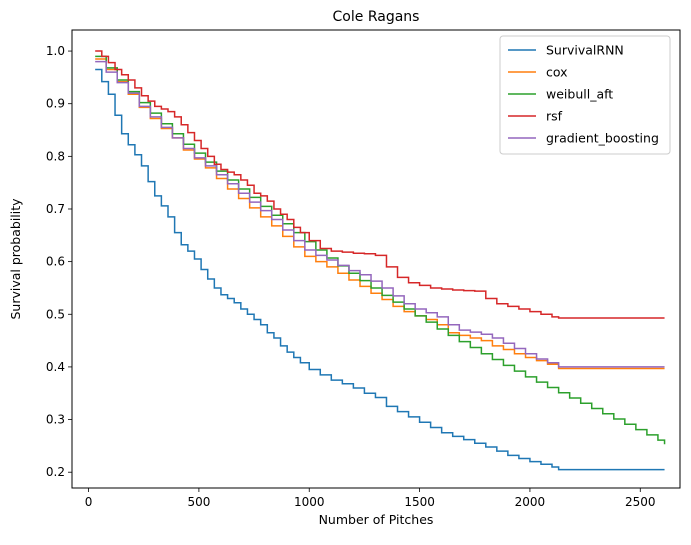  What do you see at coordinates (15, 259) in the screenshot?
I see `y-axis-title: Survival probability` at bounding box center [15, 259].